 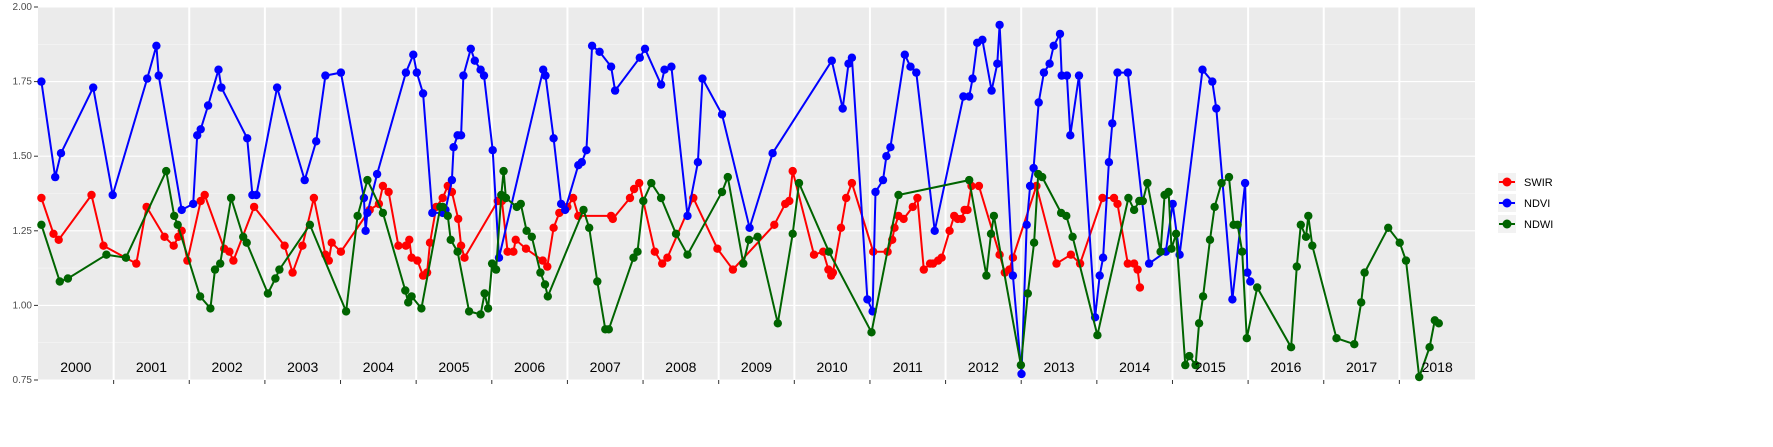 What do you see at coordinates (453, 367) in the screenshot?
I see `year-label: 2005` at bounding box center [453, 367].